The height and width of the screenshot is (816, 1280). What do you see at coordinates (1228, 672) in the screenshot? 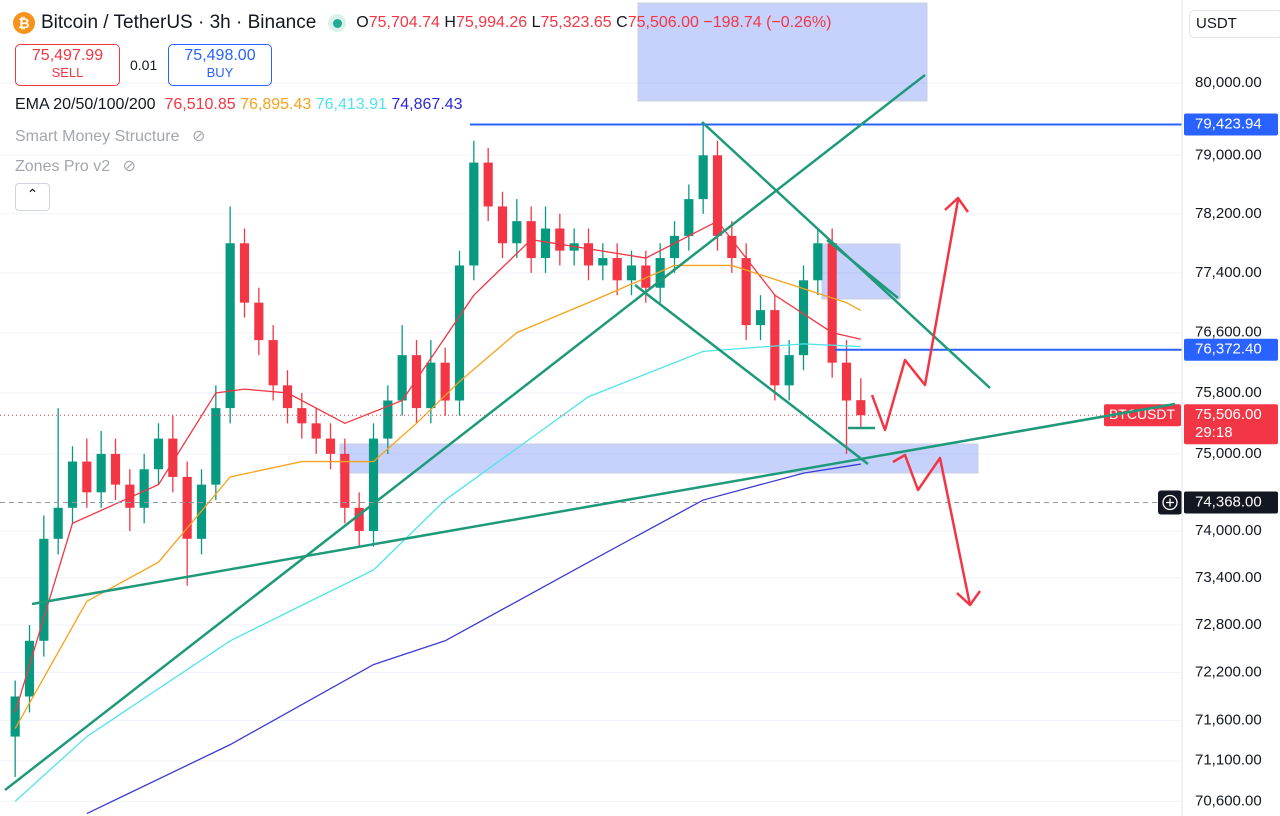
I see `y-tick-label: 72,200.00` at bounding box center [1228, 672].